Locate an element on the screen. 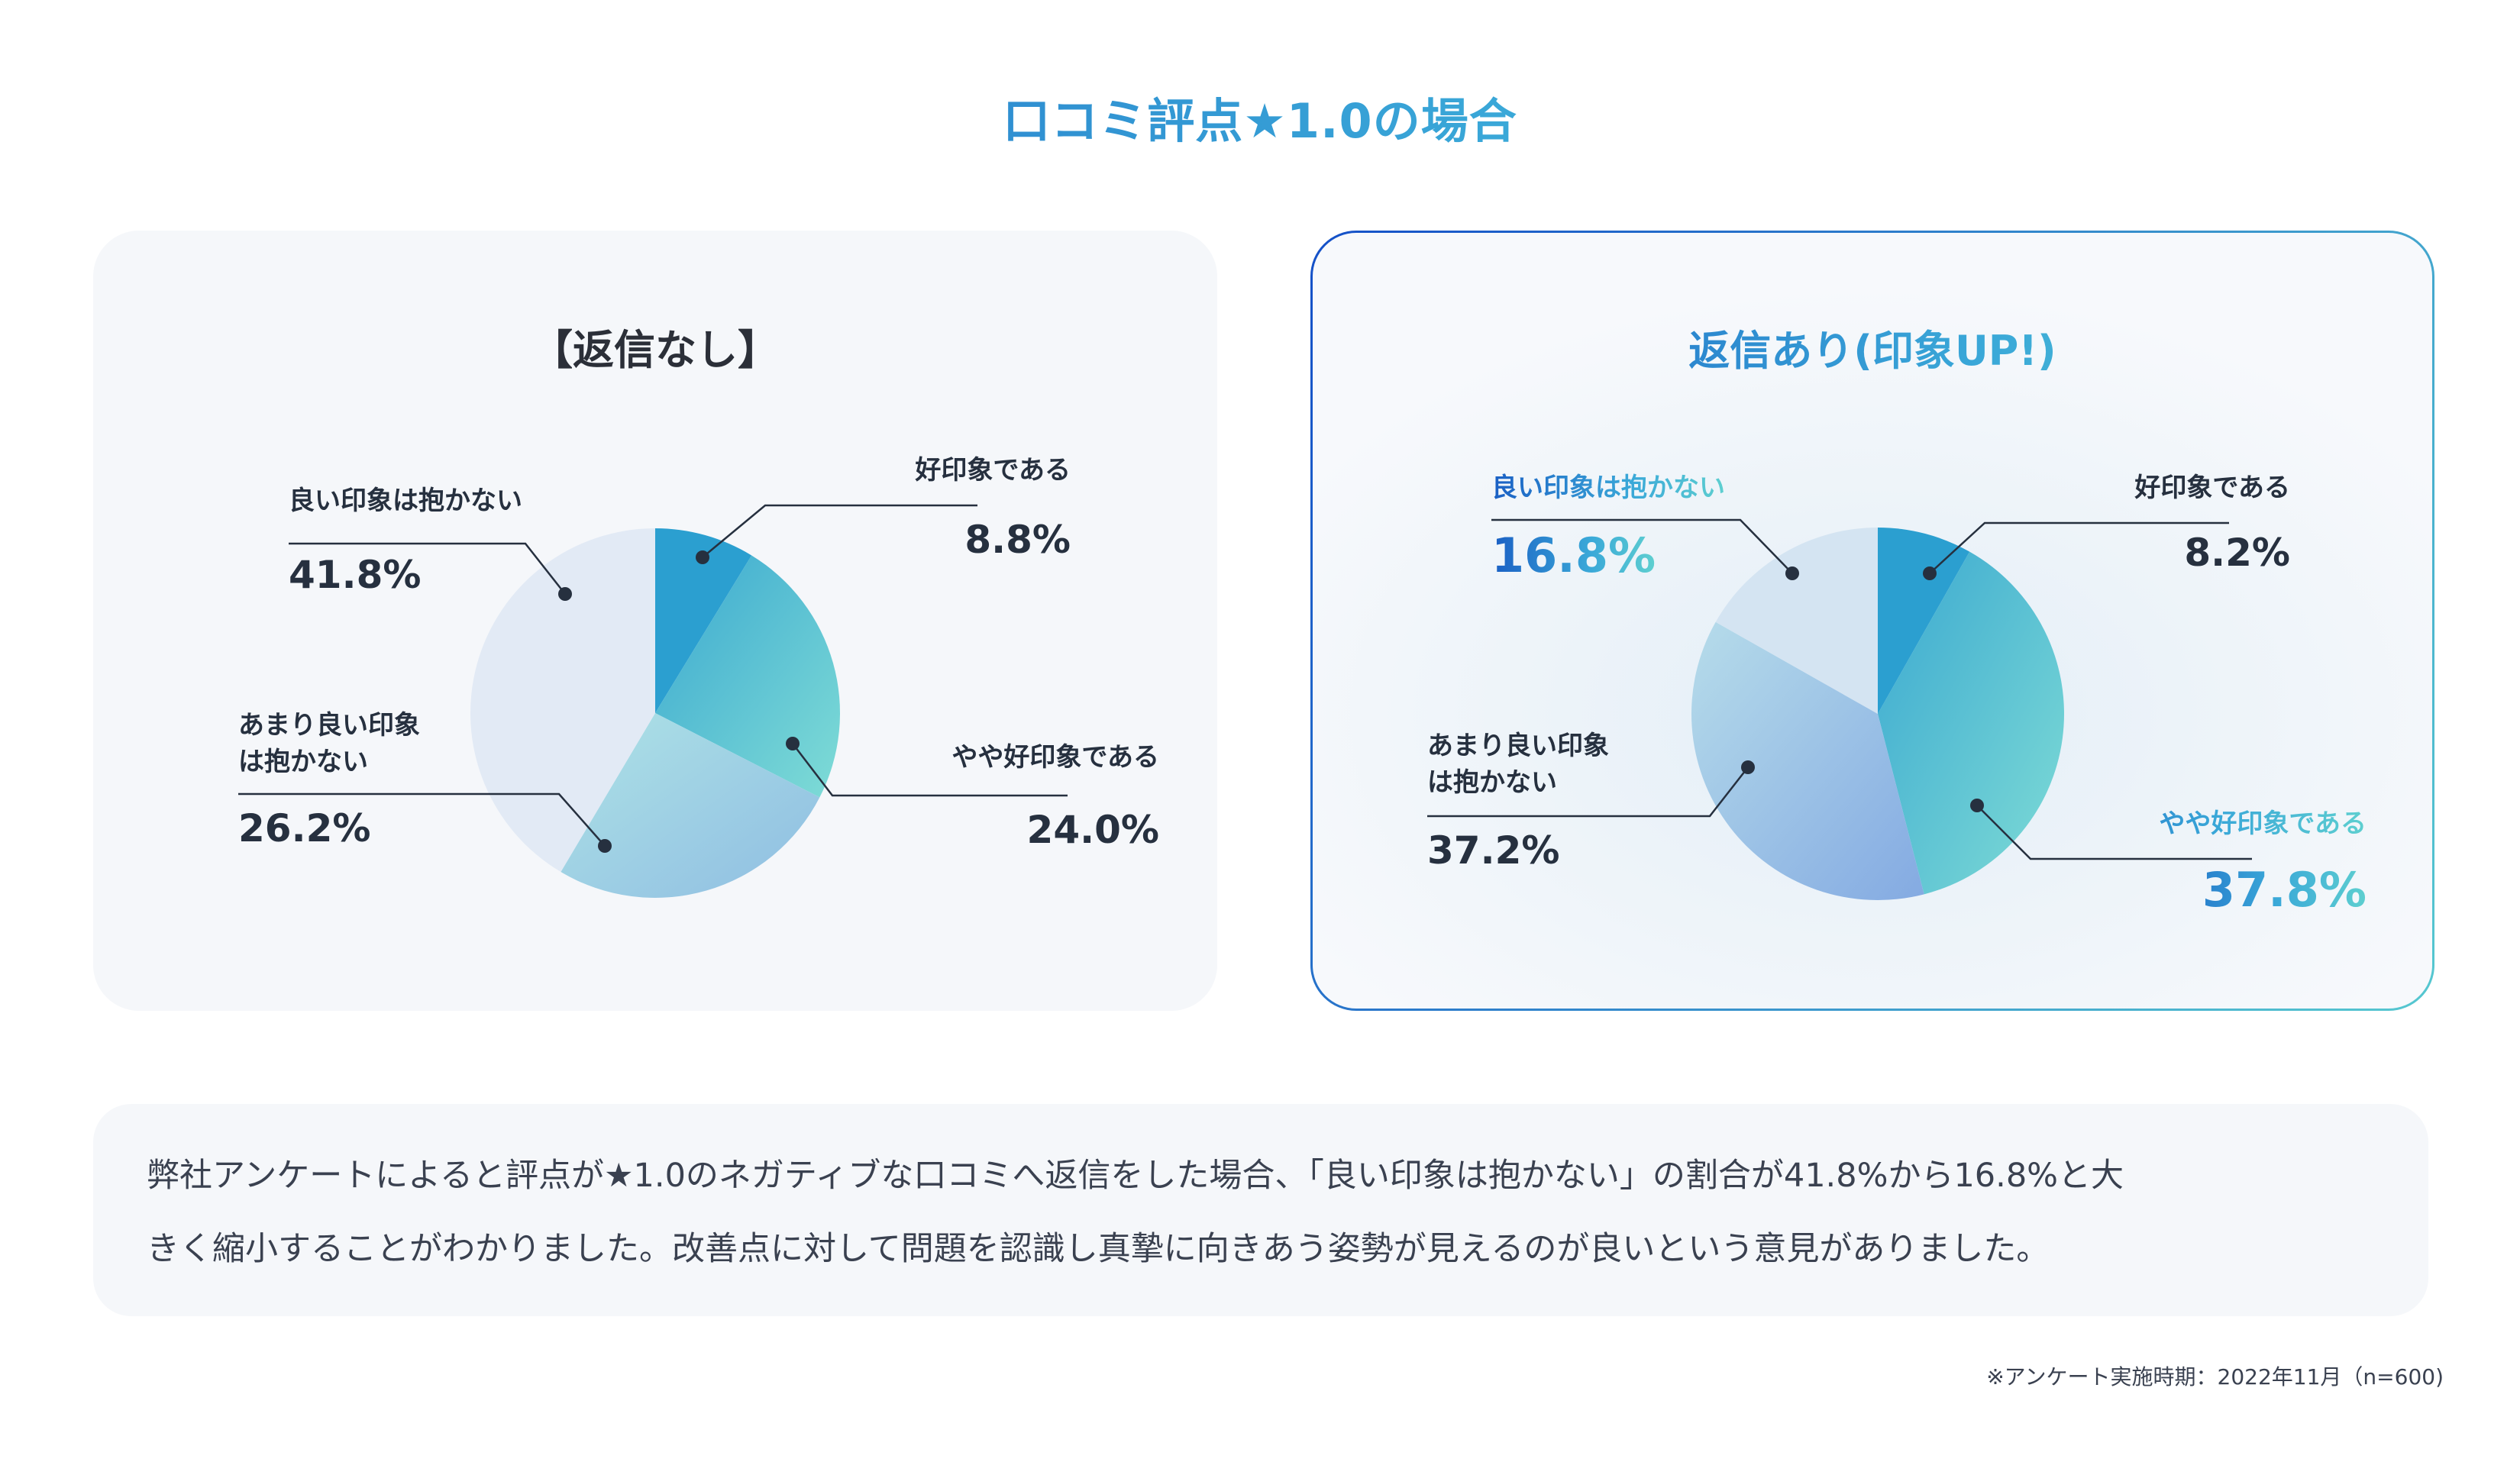  value-not-good: 41.8% is located at coordinates (355, 575).